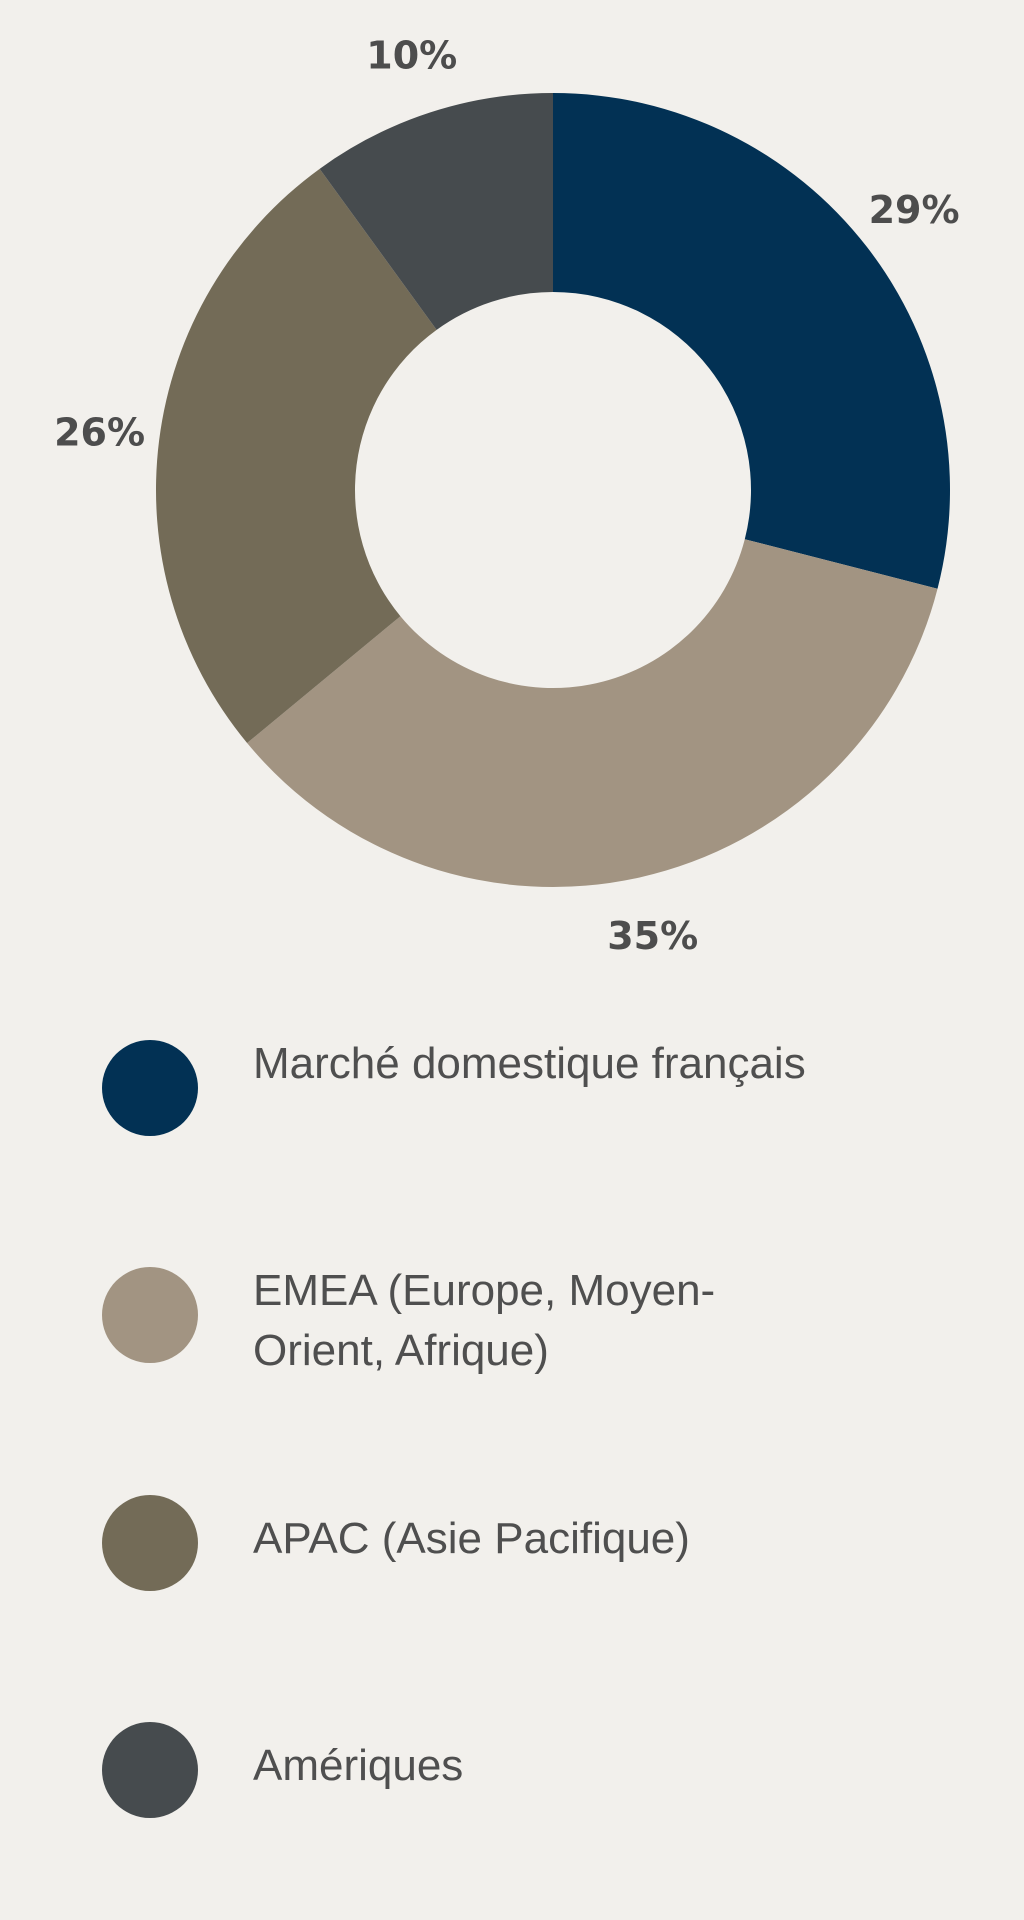 The image size is (1024, 1920). What do you see at coordinates (914, 210) in the screenshot?
I see `value-label-marche-domestique-francais: 29%` at bounding box center [914, 210].